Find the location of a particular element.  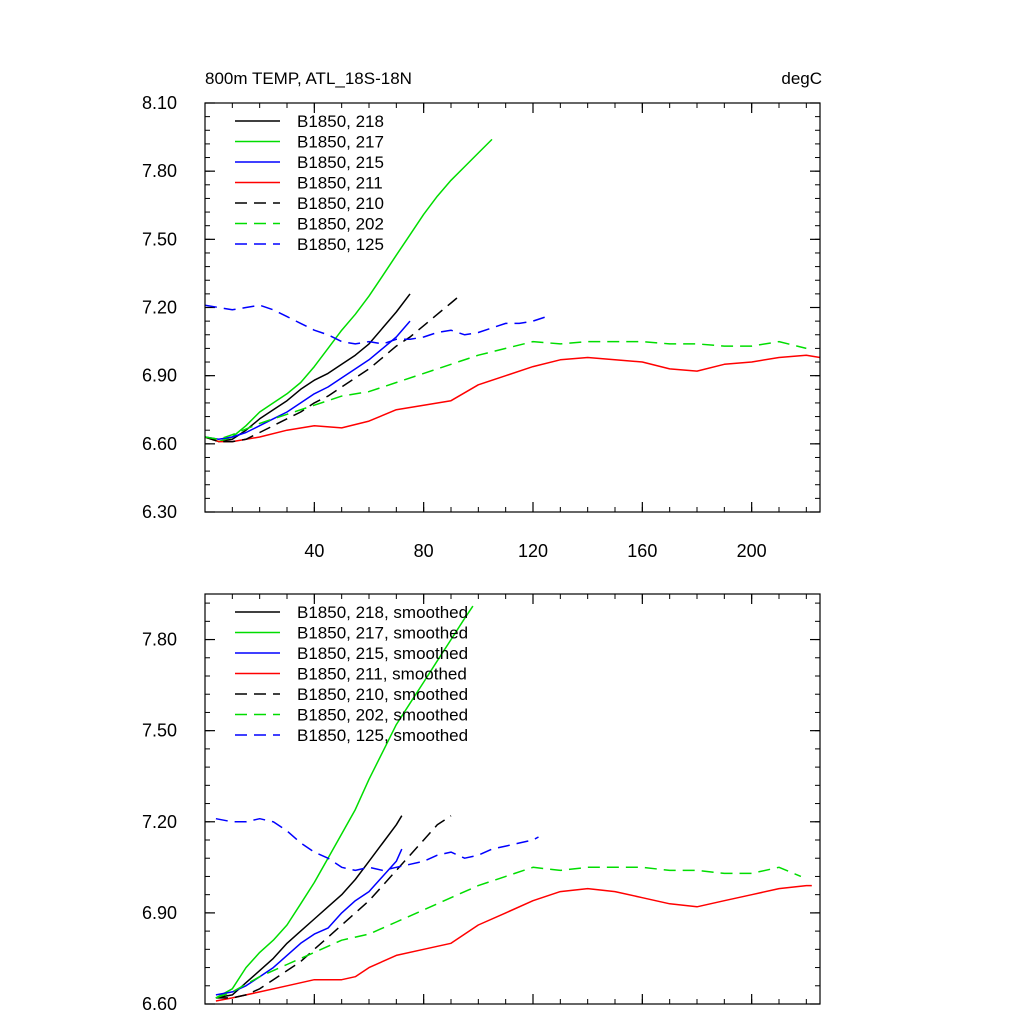

top-legend-label-0: B1850, 218 is located at coordinates (340, 121).